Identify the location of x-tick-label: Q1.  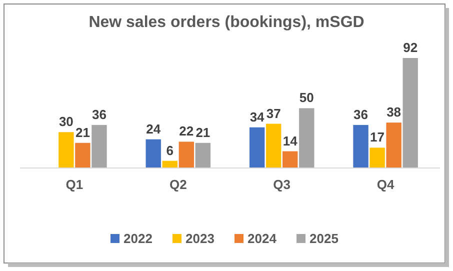
(75, 184).